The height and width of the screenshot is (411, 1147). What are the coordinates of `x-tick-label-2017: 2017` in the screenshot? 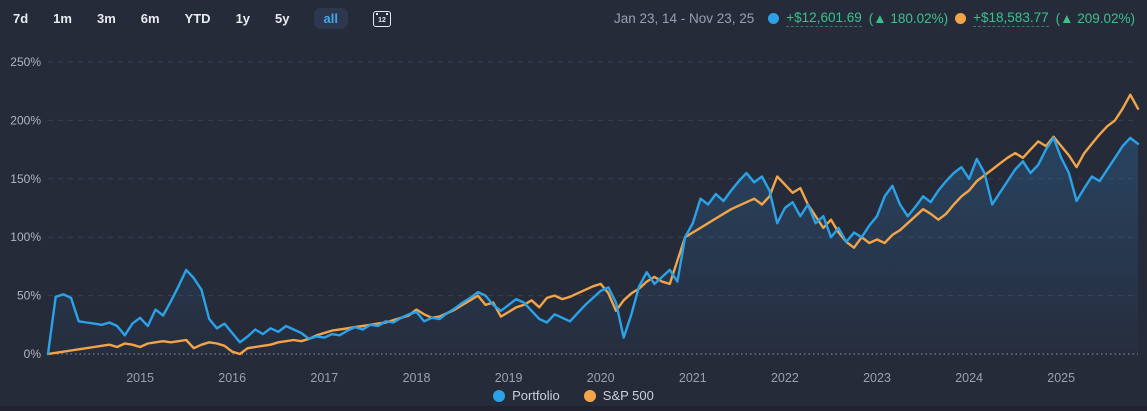 It's located at (324, 378).